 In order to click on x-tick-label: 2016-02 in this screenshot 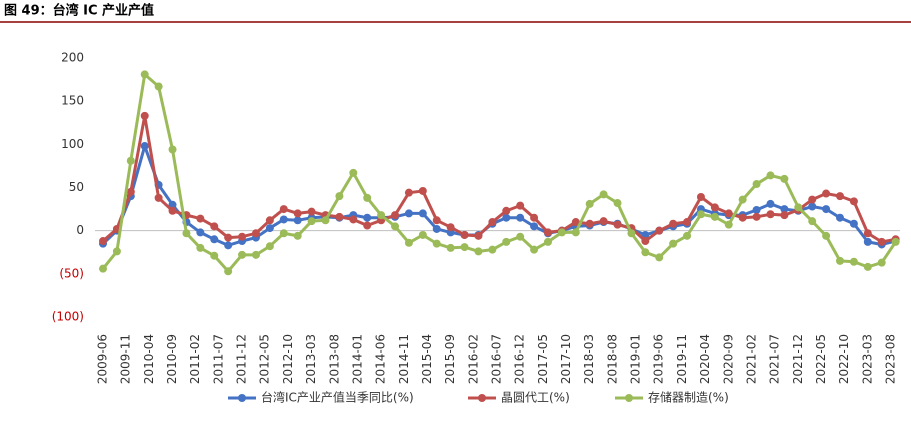, I will do `click(473, 359)`.